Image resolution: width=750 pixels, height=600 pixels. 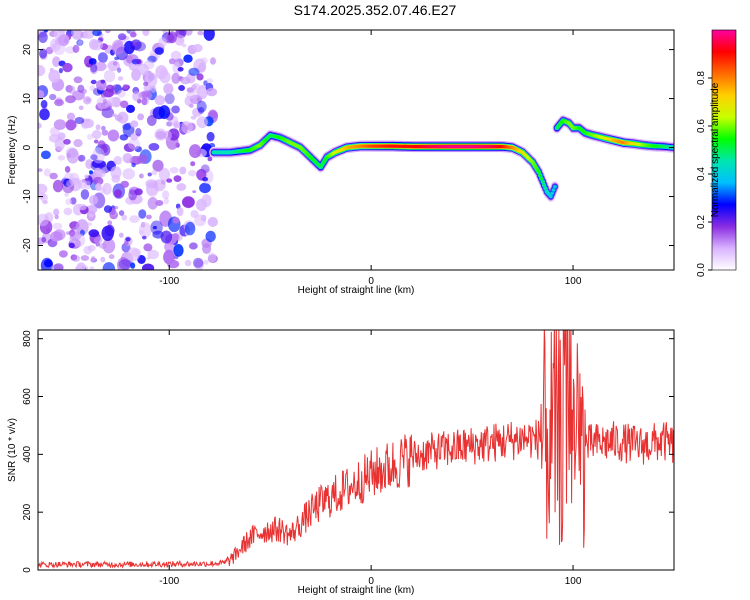 What do you see at coordinates (12, 150) in the screenshot?
I see `spectrogram-y-axis-title: Frequency (Hz)` at bounding box center [12, 150].